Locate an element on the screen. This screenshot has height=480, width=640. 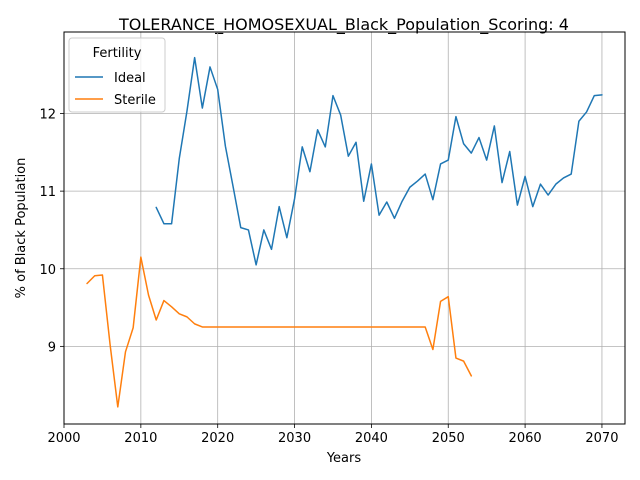
x-tick-label: 2060 is located at coordinates (525, 438).